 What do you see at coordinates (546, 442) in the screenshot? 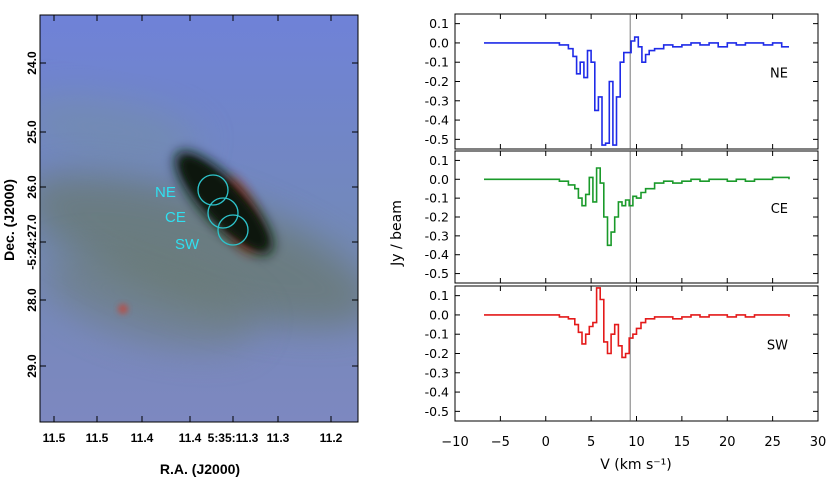
I see `x-tick-label: 0` at bounding box center [546, 442].